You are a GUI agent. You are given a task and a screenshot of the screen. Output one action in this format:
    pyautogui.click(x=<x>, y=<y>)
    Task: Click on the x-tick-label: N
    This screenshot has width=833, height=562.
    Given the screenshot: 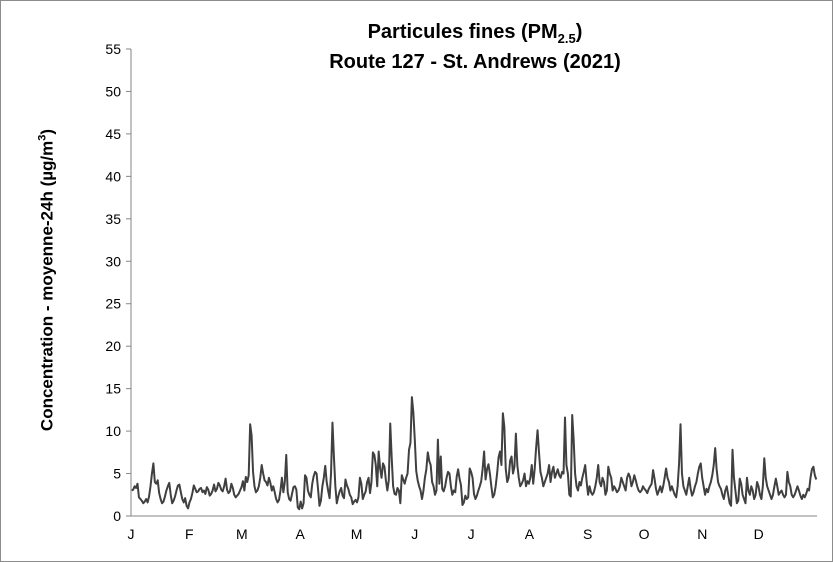 What is the action you would take?
    pyautogui.click(x=702, y=534)
    